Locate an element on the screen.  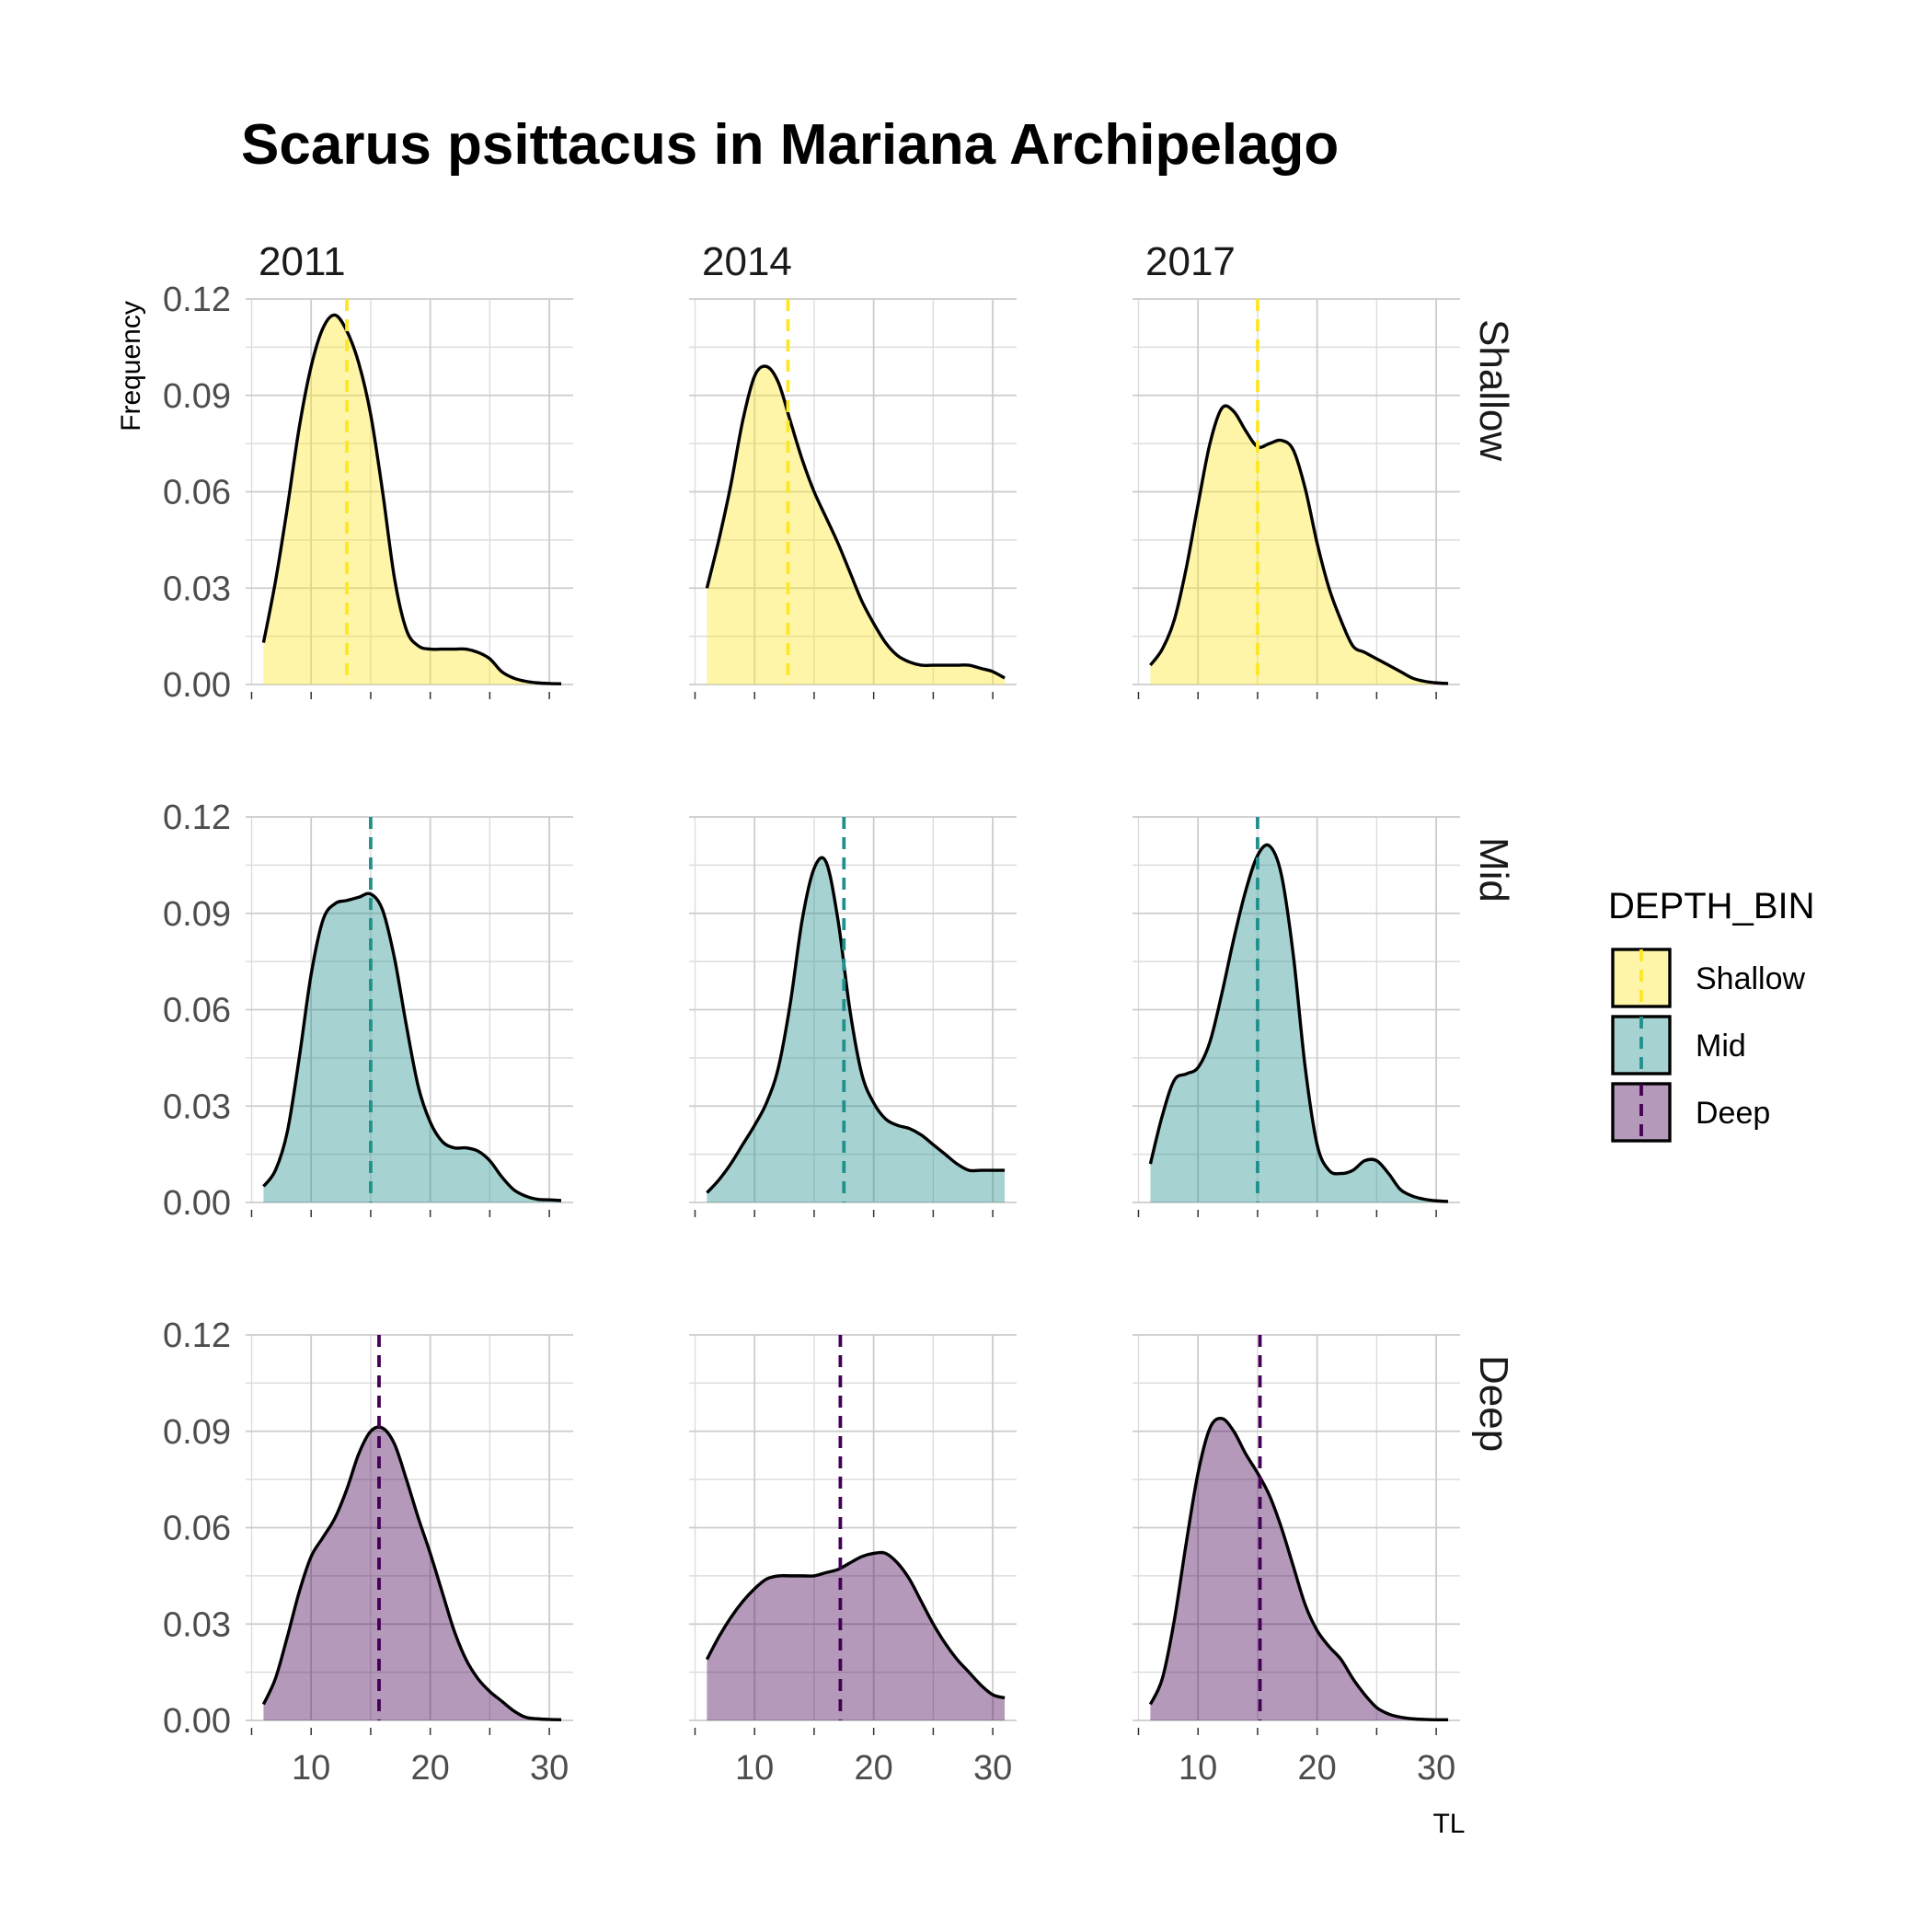
density-curve-2017-shallow is located at coordinates (1299, 544).